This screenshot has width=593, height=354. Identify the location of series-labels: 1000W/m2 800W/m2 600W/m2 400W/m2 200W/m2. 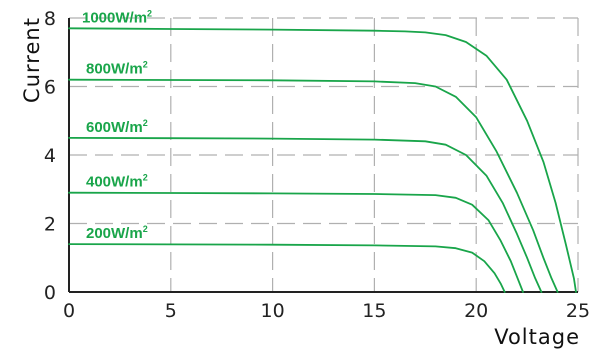
(117, 125).